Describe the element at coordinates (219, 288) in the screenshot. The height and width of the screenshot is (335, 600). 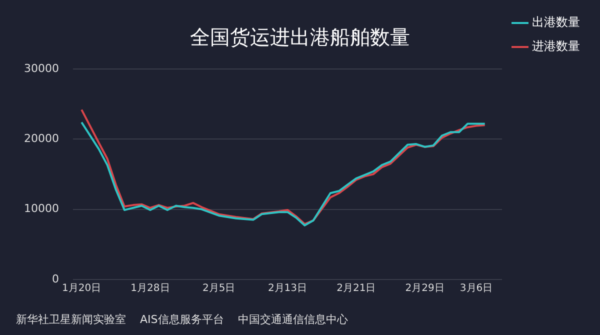
I see `x-tick-label: 2月5日` at that location.